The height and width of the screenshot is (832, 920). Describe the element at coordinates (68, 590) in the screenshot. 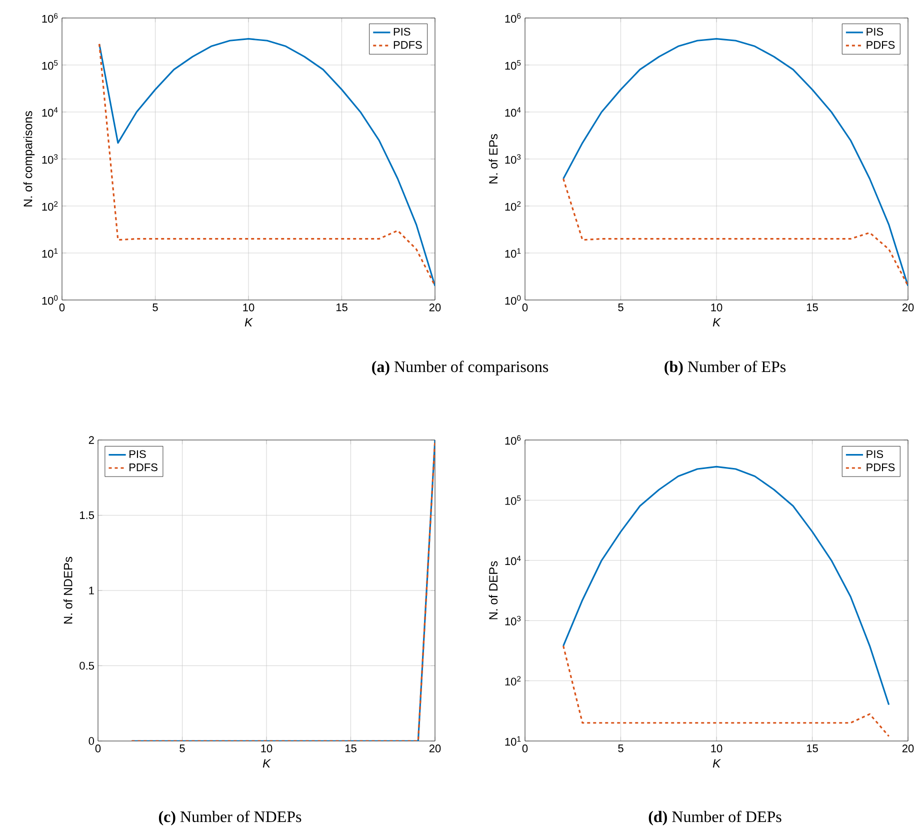

I see `y-axis-title: N. of NDEPs` at that location.